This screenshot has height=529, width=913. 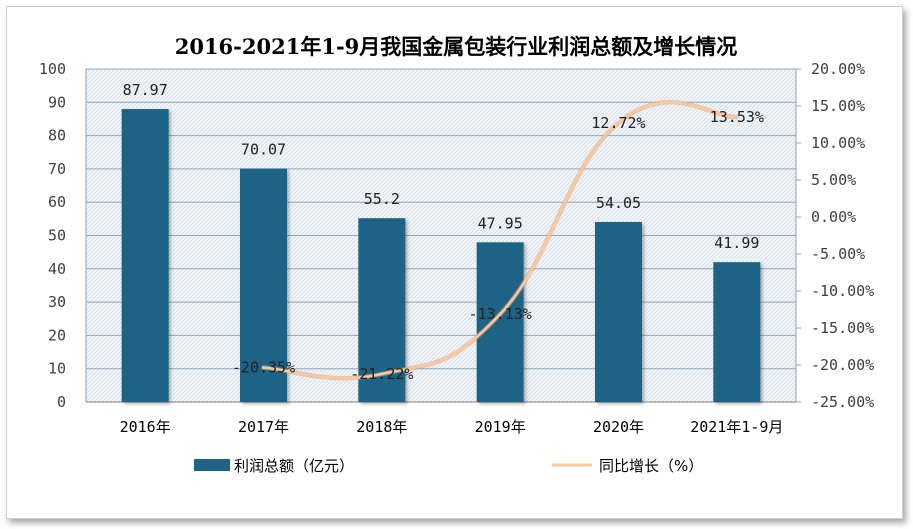 I want to click on category-axis: 2016年 2017年 2018年 2019年 2020年 2021年1-9月, so click(x=452, y=427).